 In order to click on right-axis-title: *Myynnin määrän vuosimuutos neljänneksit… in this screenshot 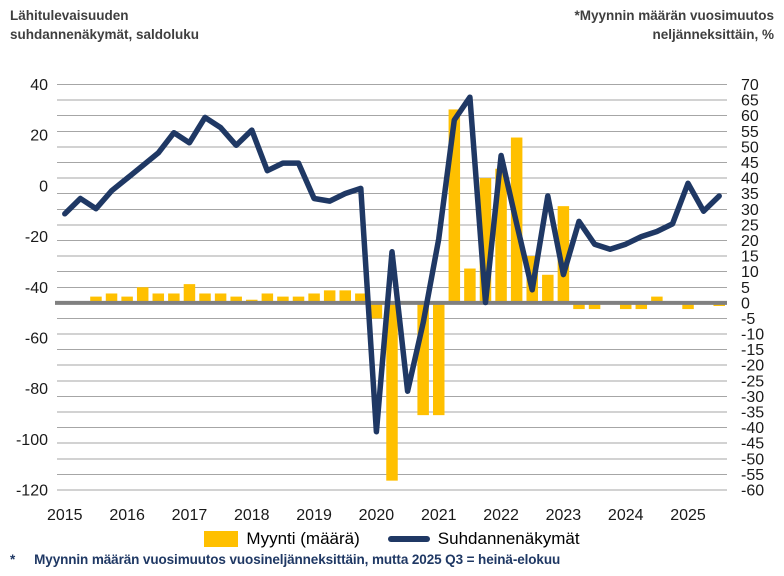, I will do `click(674, 25)`.